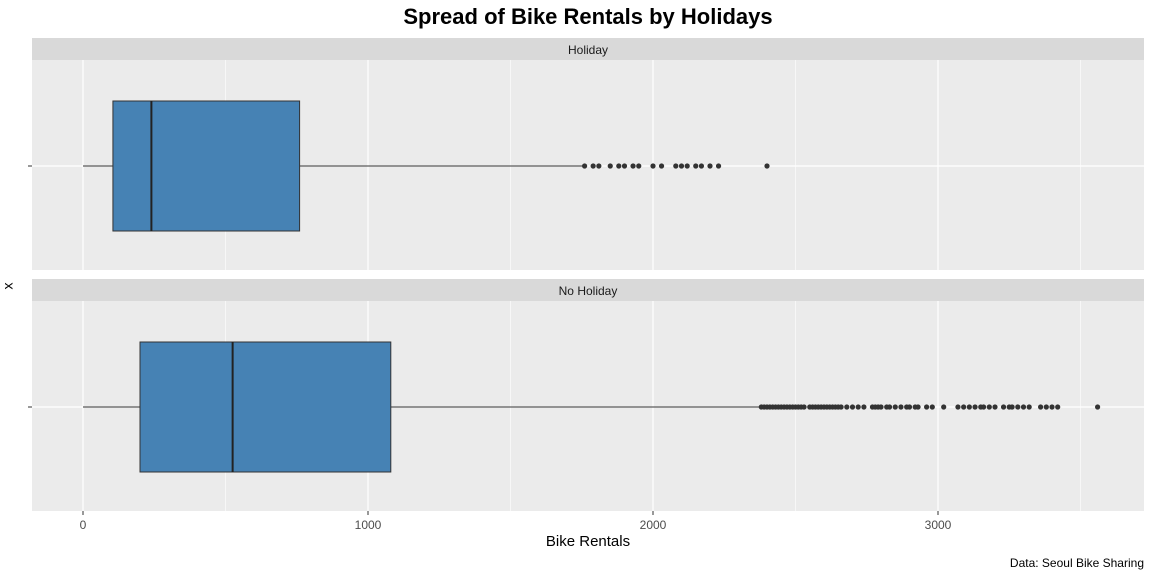  Describe the element at coordinates (938, 525) in the screenshot. I see `x-tick-label: 3000` at that location.